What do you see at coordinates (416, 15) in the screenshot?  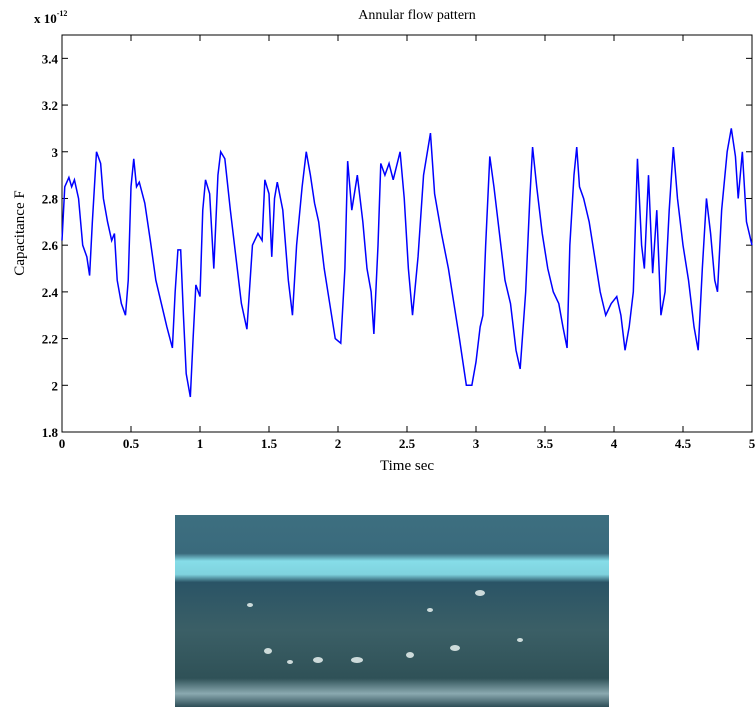 I see `chart-title: Annular flow pattern` at bounding box center [416, 15].